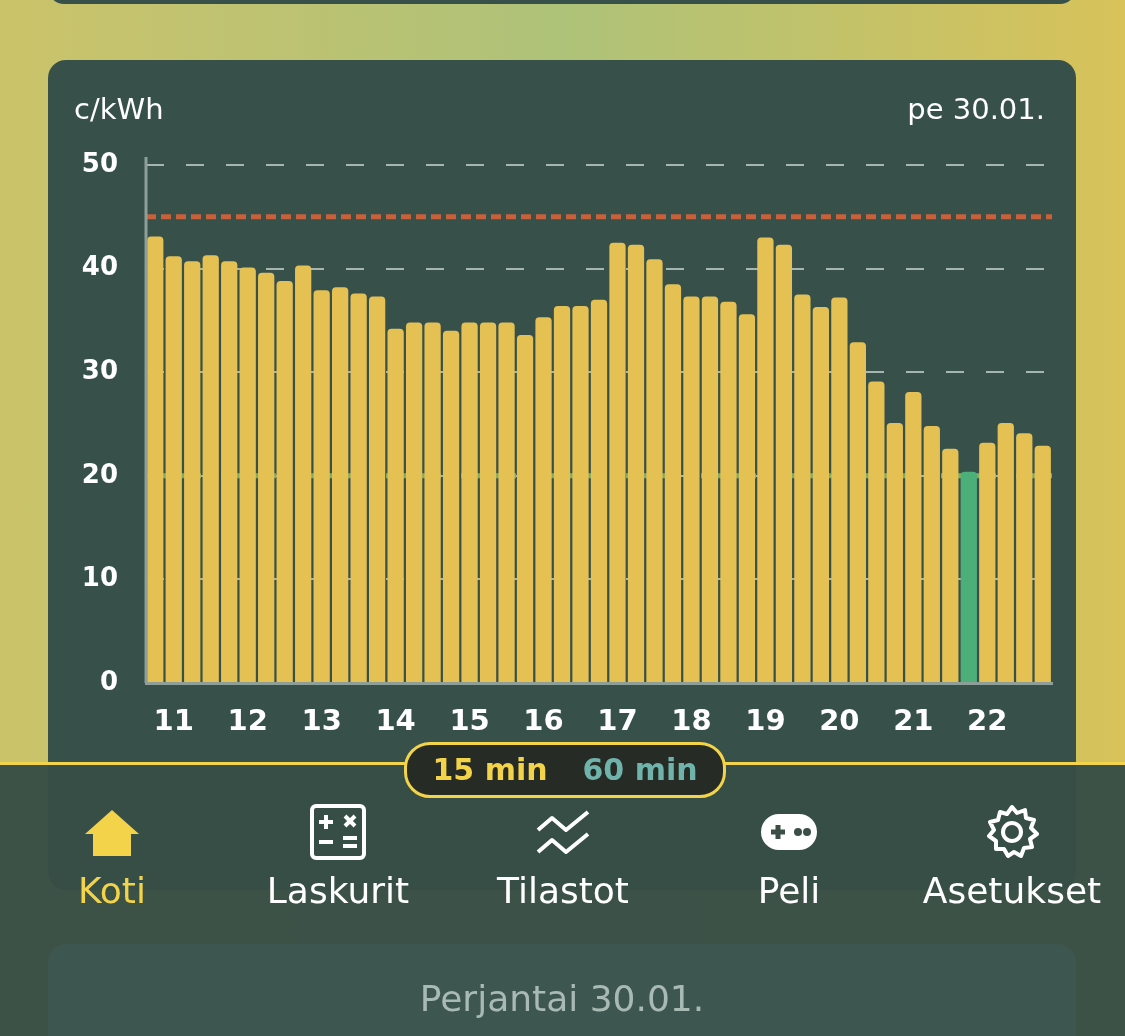 The image size is (1125, 1036). I want to click on y-tick-label: 50, so click(99, 162).